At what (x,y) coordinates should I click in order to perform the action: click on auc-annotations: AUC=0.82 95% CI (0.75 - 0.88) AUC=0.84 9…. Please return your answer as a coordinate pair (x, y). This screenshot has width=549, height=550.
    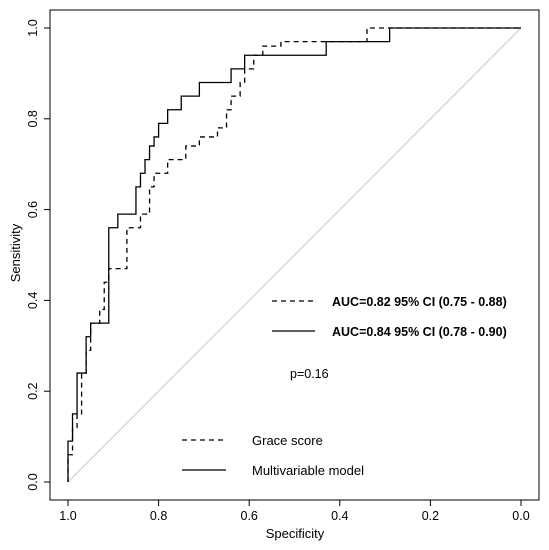
    Looking at the image, I should click on (389, 317).